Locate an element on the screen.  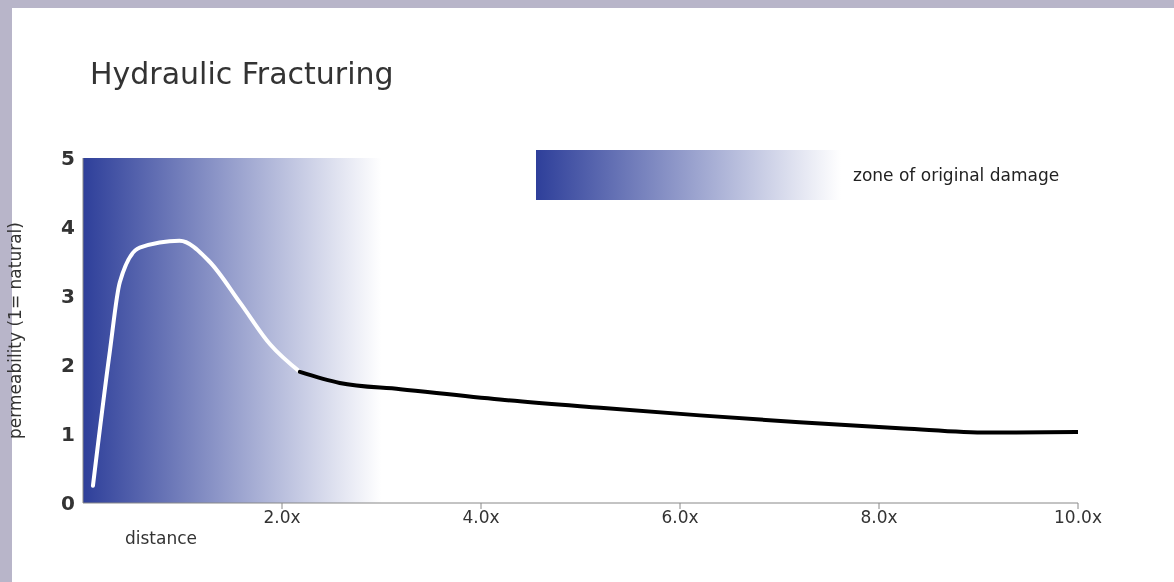
y-tick-label: 2 is located at coordinates (68, 365).